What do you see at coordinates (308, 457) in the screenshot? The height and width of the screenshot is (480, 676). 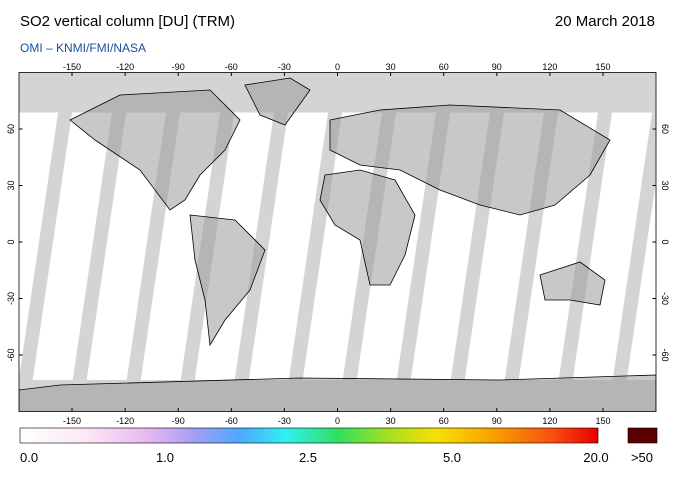 I see `colorbar-label: 2.5` at bounding box center [308, 457].